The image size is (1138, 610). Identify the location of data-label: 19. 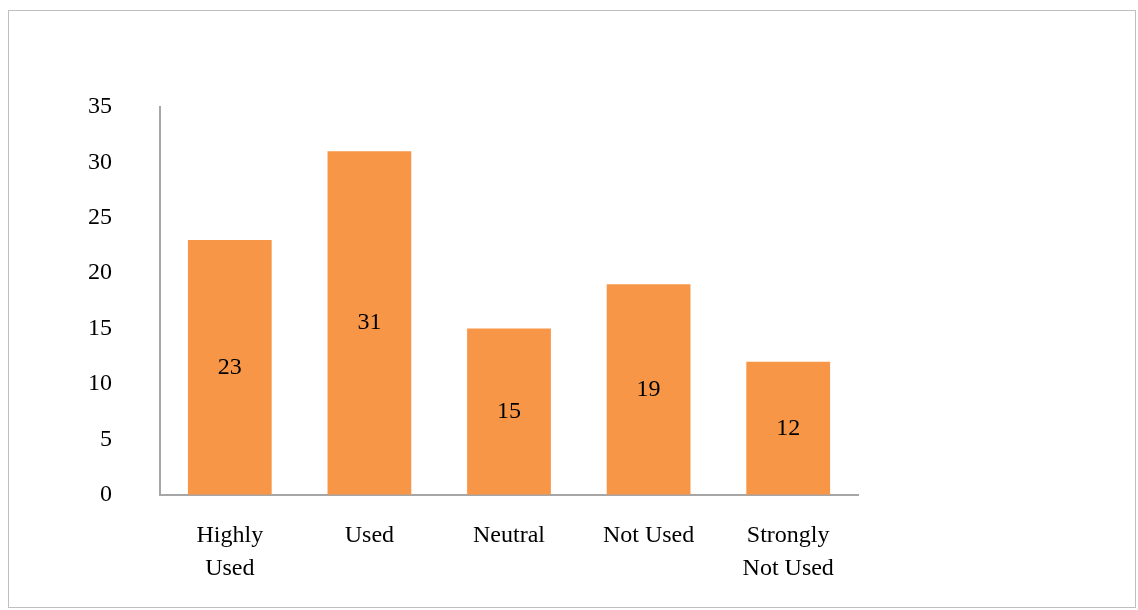
(648, 387).